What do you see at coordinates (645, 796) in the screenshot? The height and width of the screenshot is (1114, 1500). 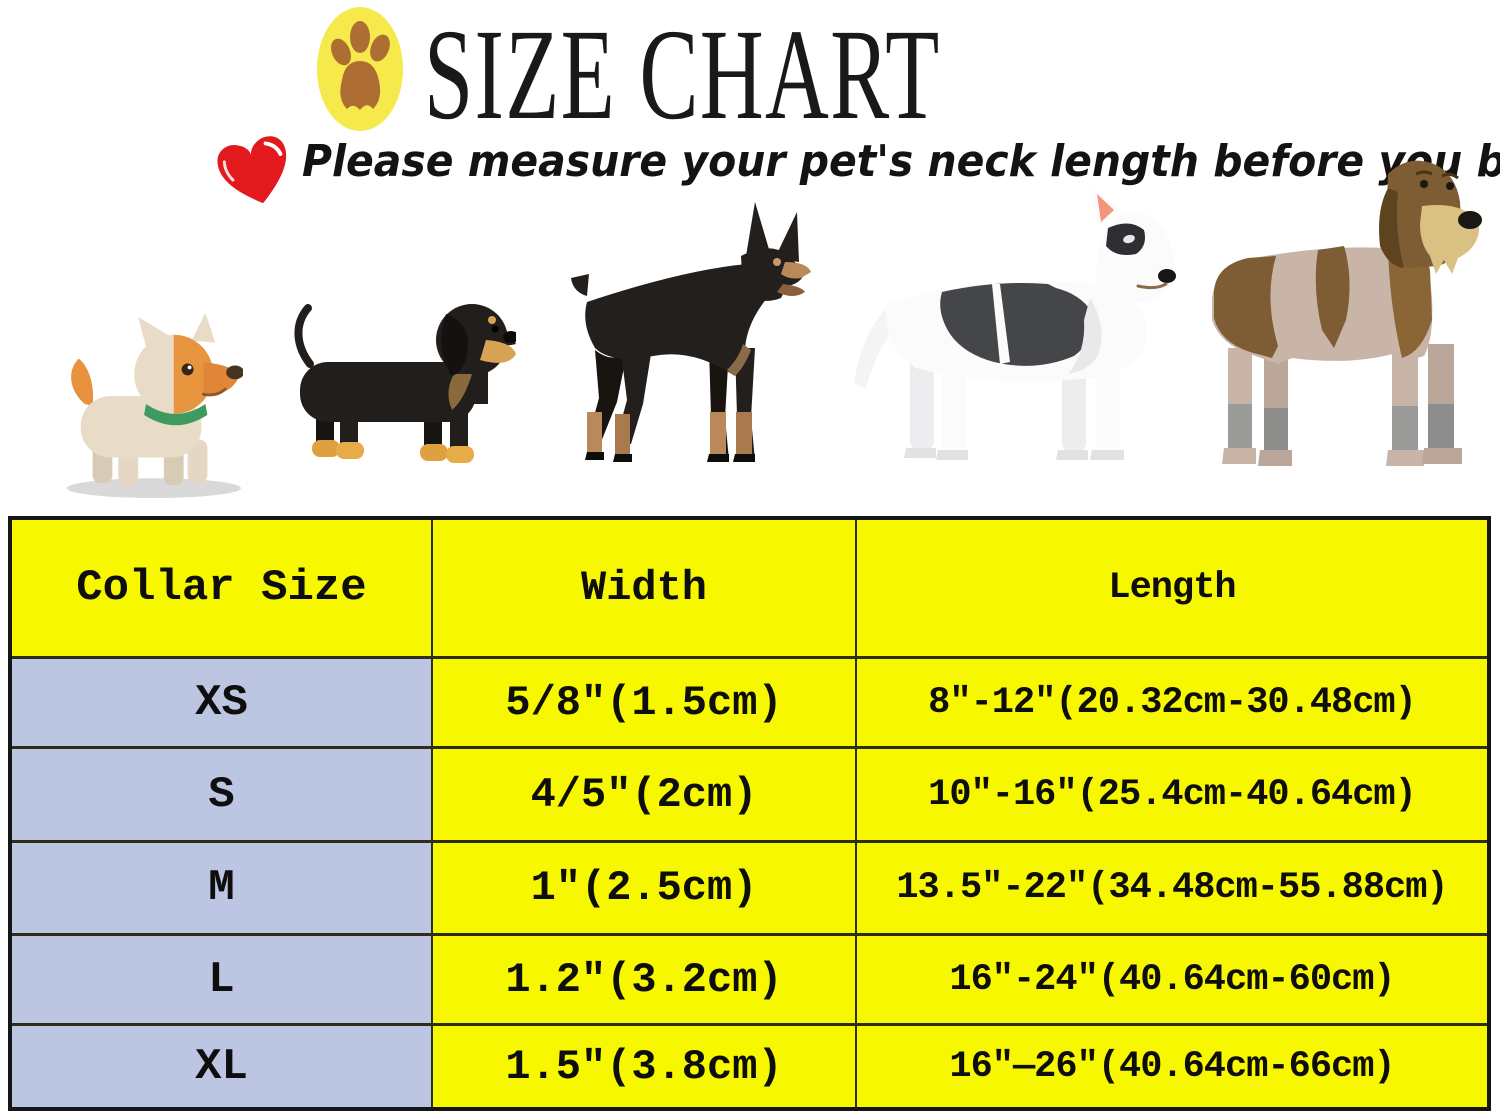 I see `cell-s-width: 4/5"(2cm)` at bounding box center [645, 796].